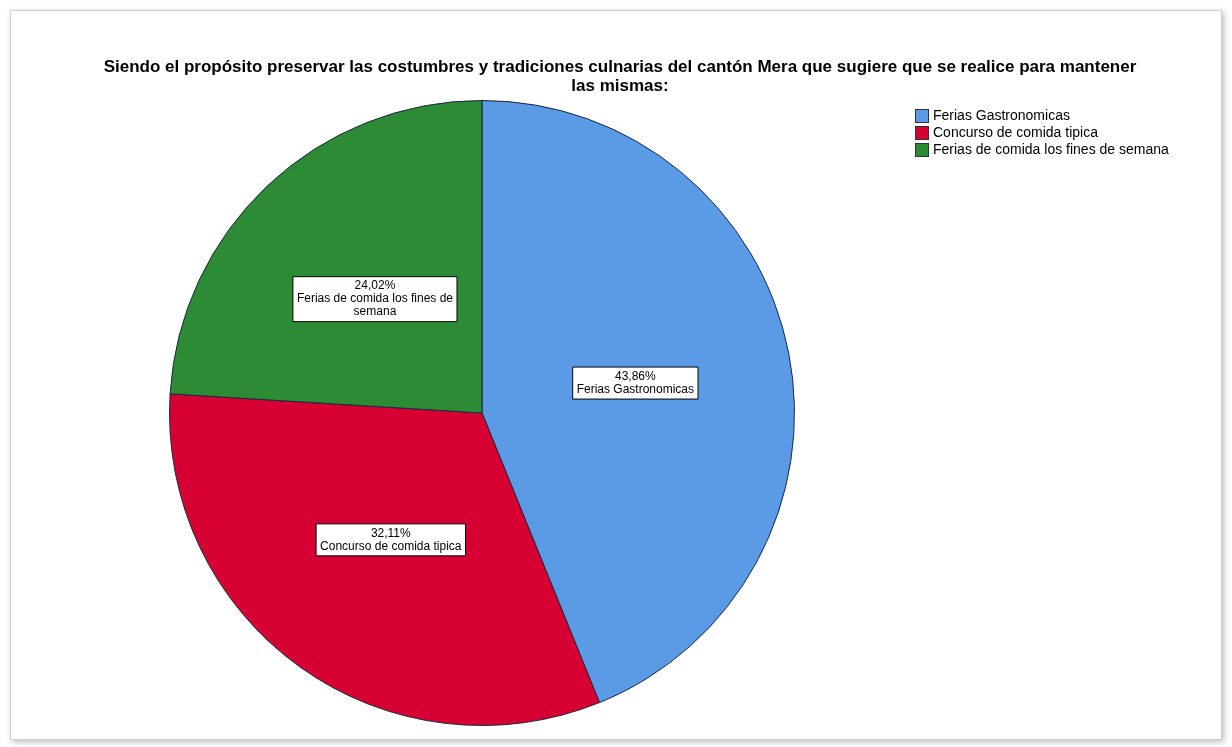 Image resolution: width=1232 pixels, height=747 pixels. What do you see at coordinates (1016, 132) in the screenshot?
I see `legend-label: Concurso de comida tipica` at bounding box center [1016, 132].